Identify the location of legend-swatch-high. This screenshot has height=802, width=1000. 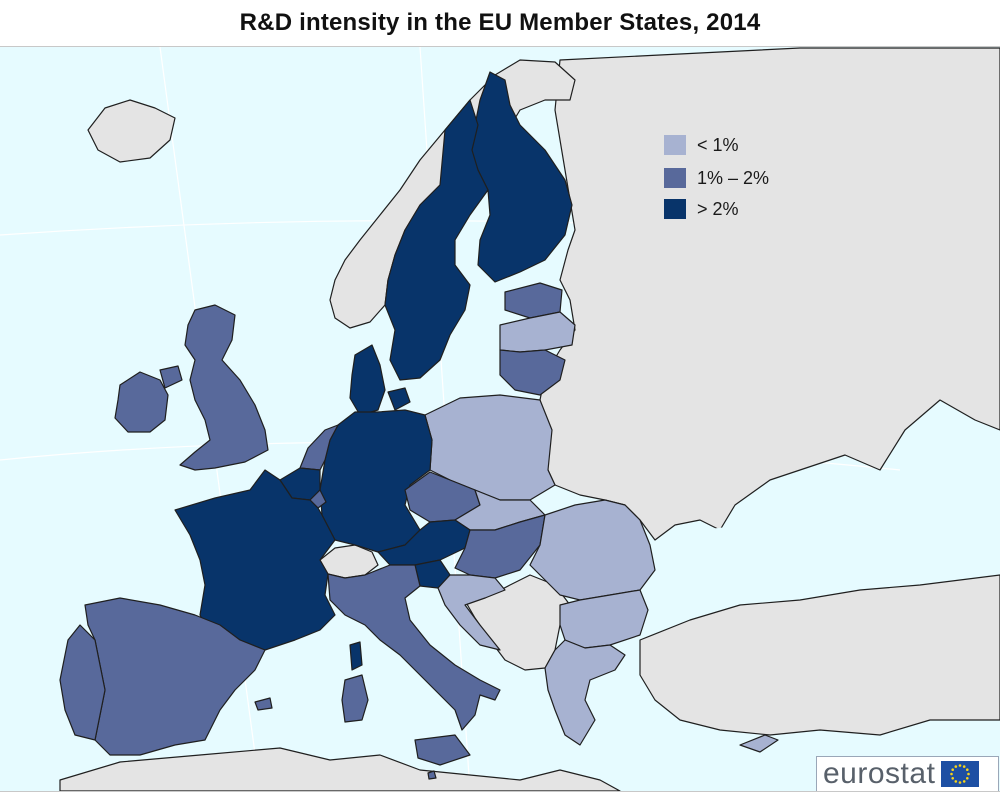
(675, 209).